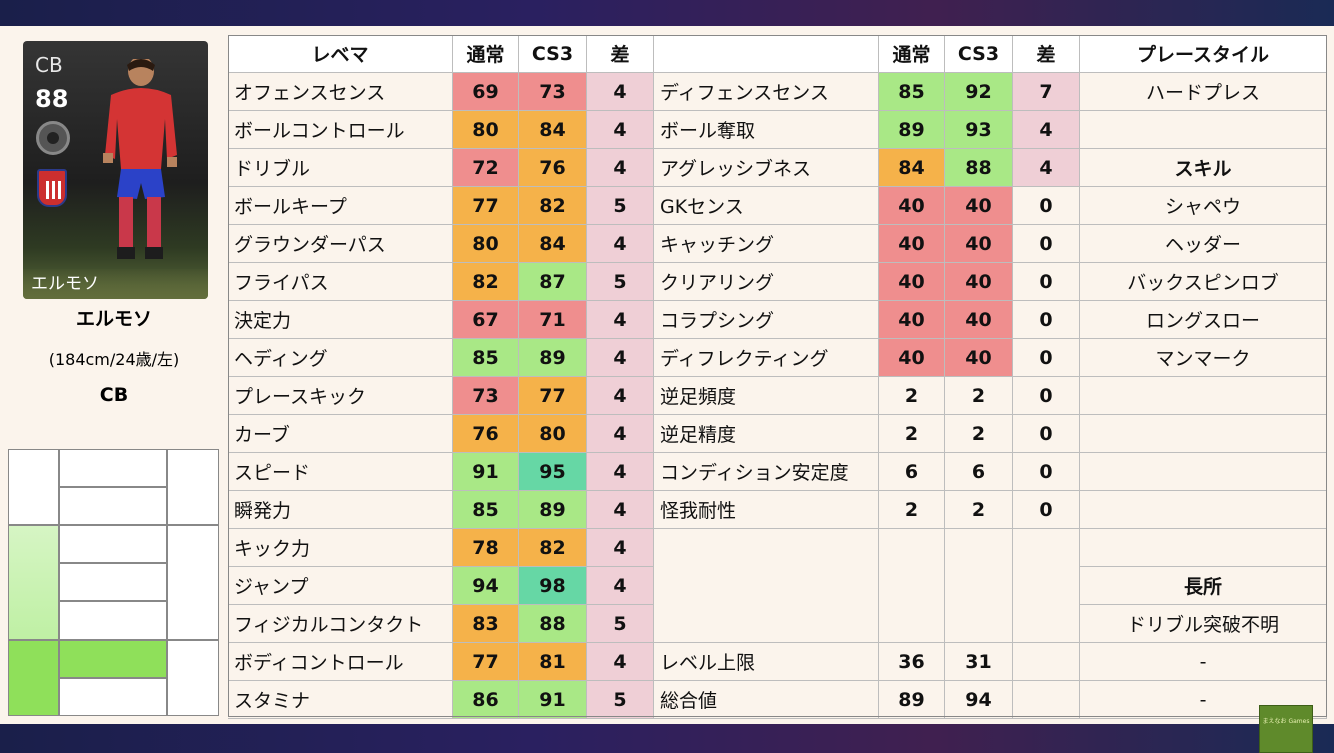 The image size is (1334, 753). Describe the element at coordinates (113, 319) in the screenshot. I see `player-name: エルモソ` at that location.